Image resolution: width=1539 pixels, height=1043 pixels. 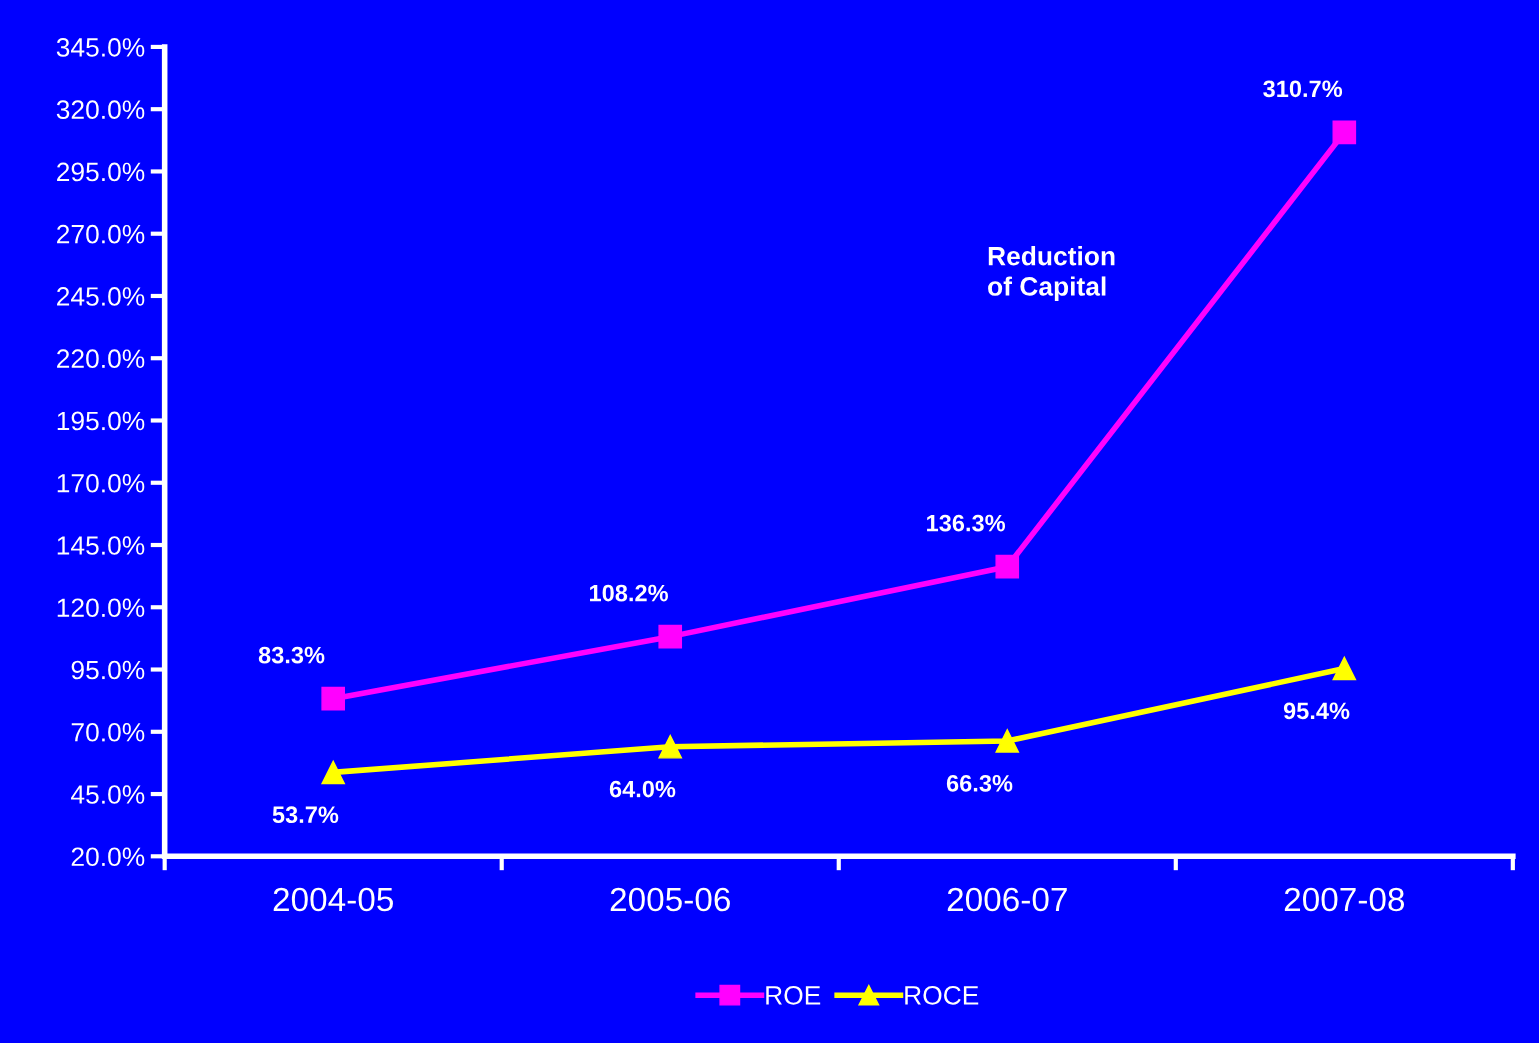 I want to click on data-label: 310.7%, so click(x=1303, y=89).